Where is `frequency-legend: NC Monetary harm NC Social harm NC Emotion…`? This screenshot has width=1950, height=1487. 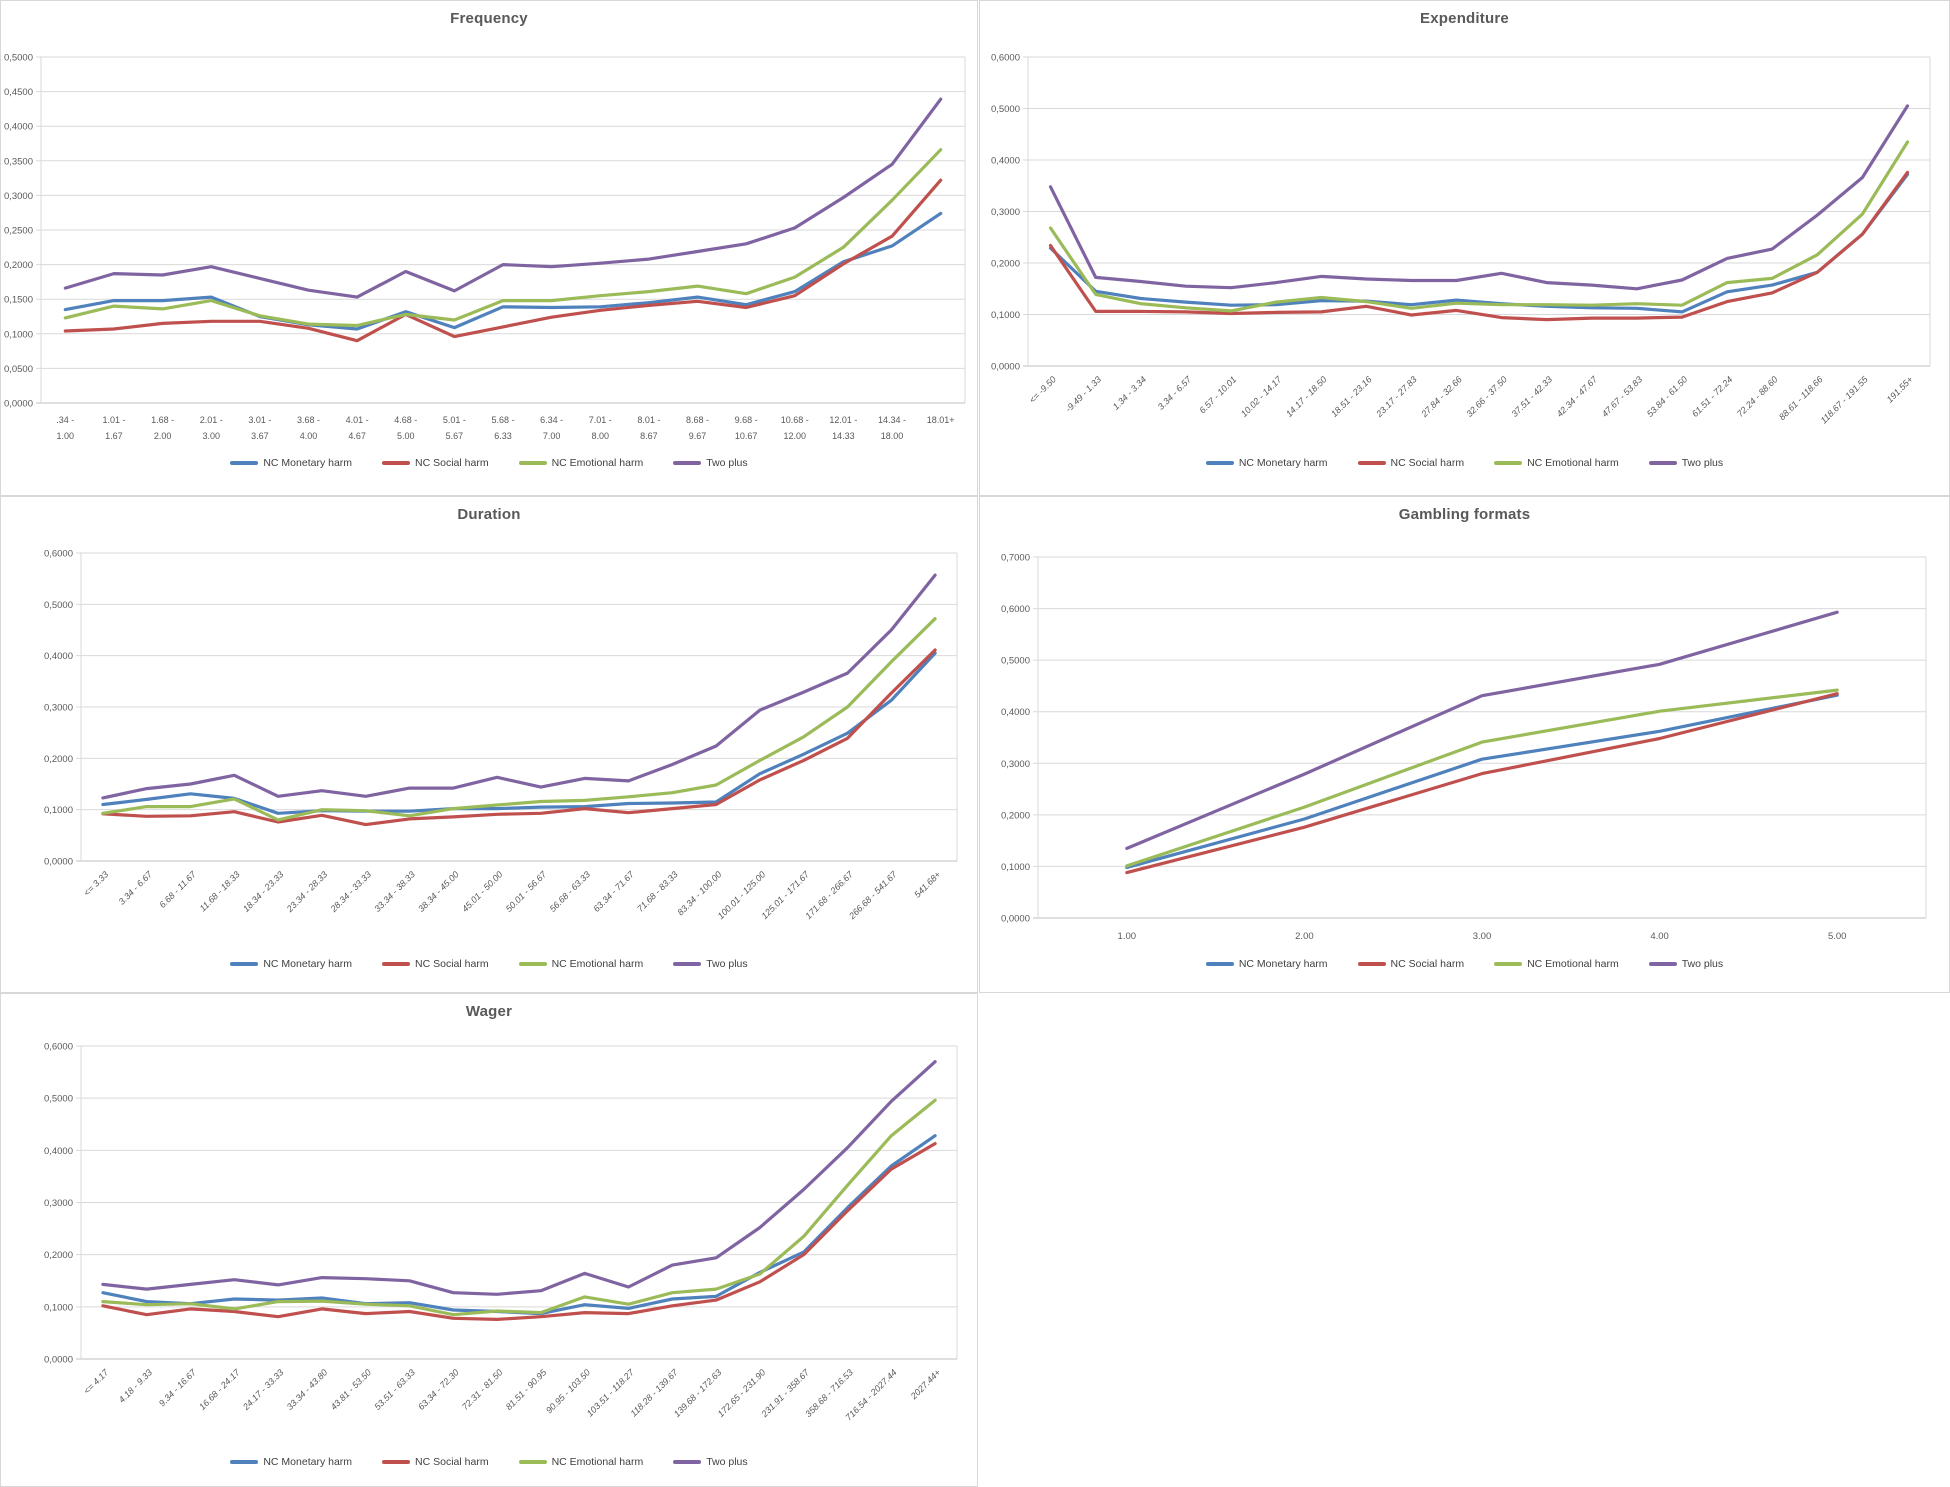
frequency-legend: NC Monetary harm NC Social harm NC Emotion… is located at coordinates (489, 463).